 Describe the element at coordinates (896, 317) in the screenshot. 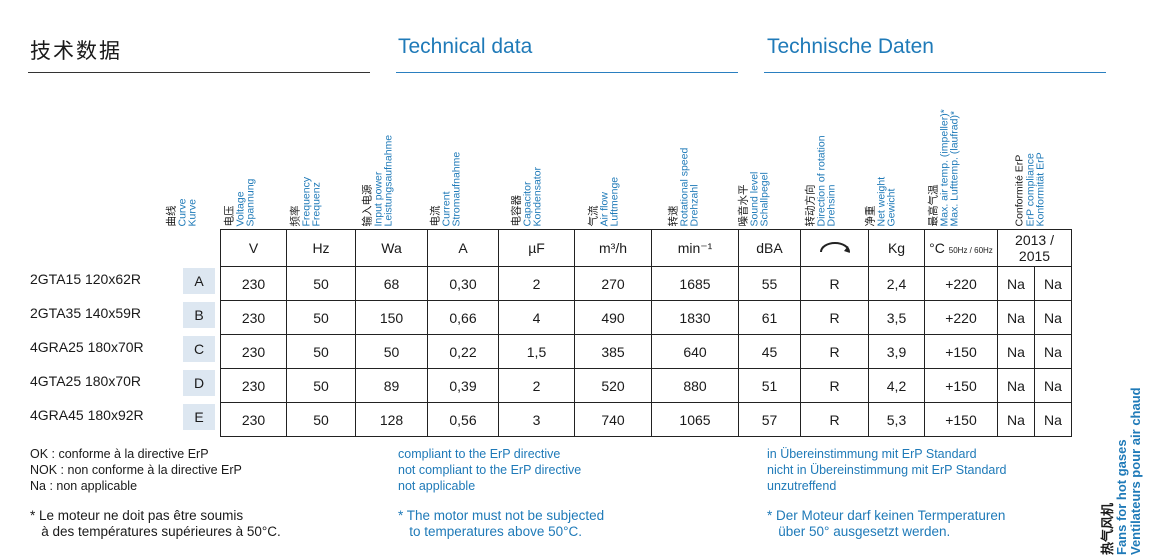

I see `cell-kg: 3,5` at that location.